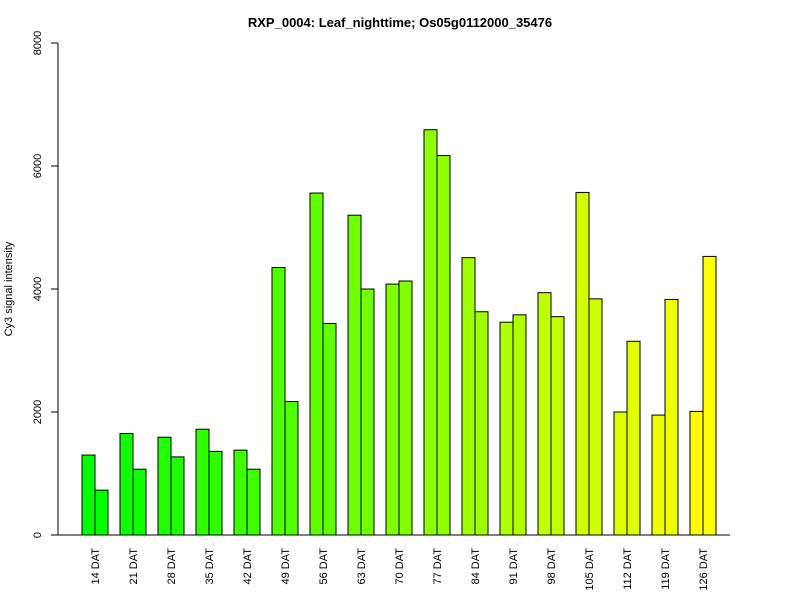 The width and height of the screenshot is (800, 600). I want to click on y-tick-label: 6000, so click(38, 166).